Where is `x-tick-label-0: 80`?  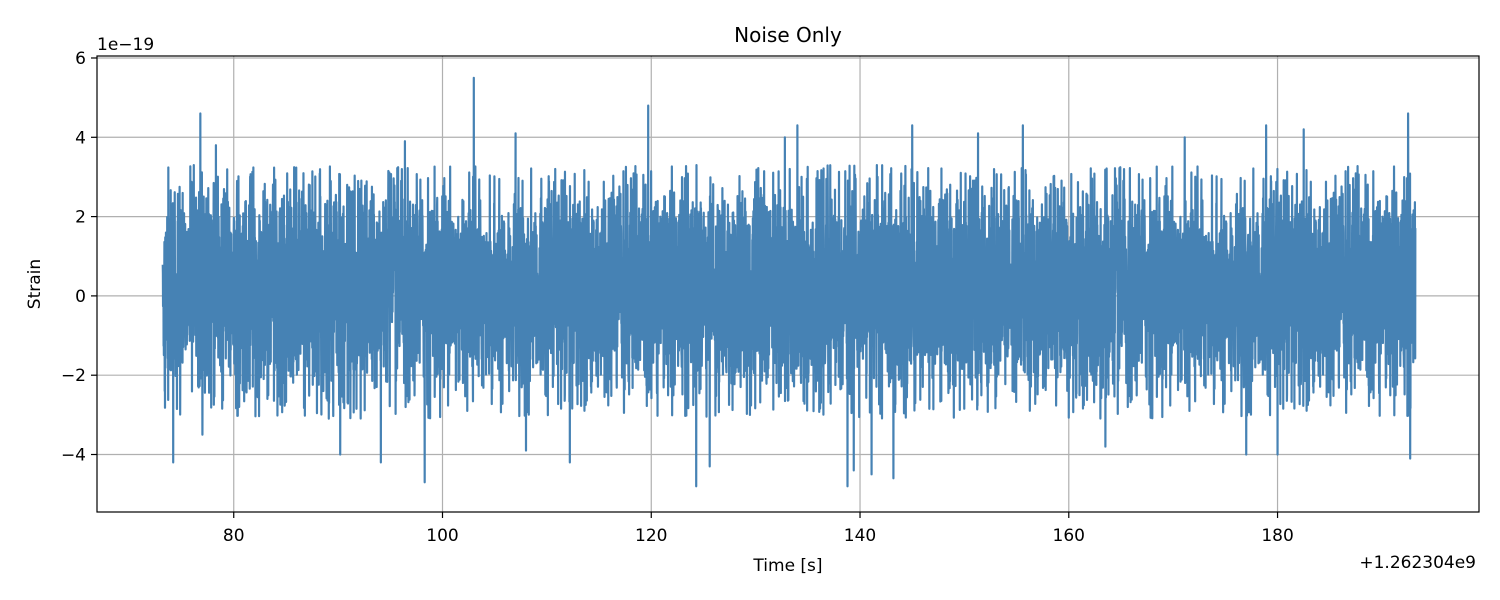 x-tick-label-0: 80 is located at coordinates (234, 536).